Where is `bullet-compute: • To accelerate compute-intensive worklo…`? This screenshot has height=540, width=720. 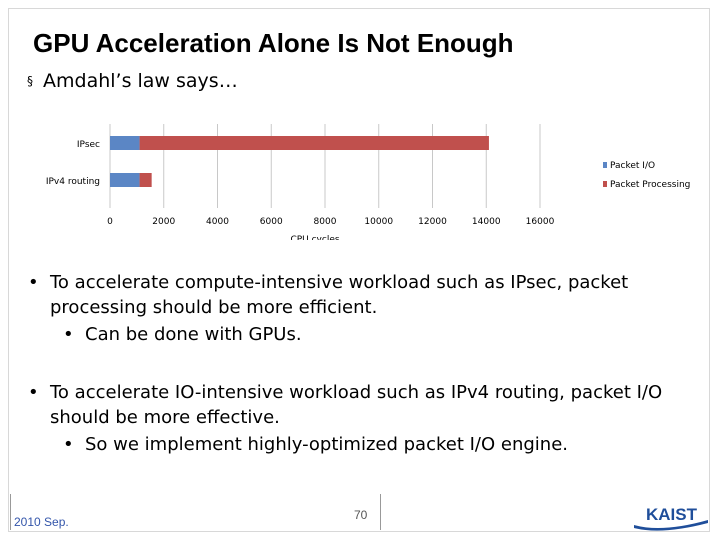 bullet-compute: • To accelerate compute-intensive worklo… is located at coordinates (349, 295).